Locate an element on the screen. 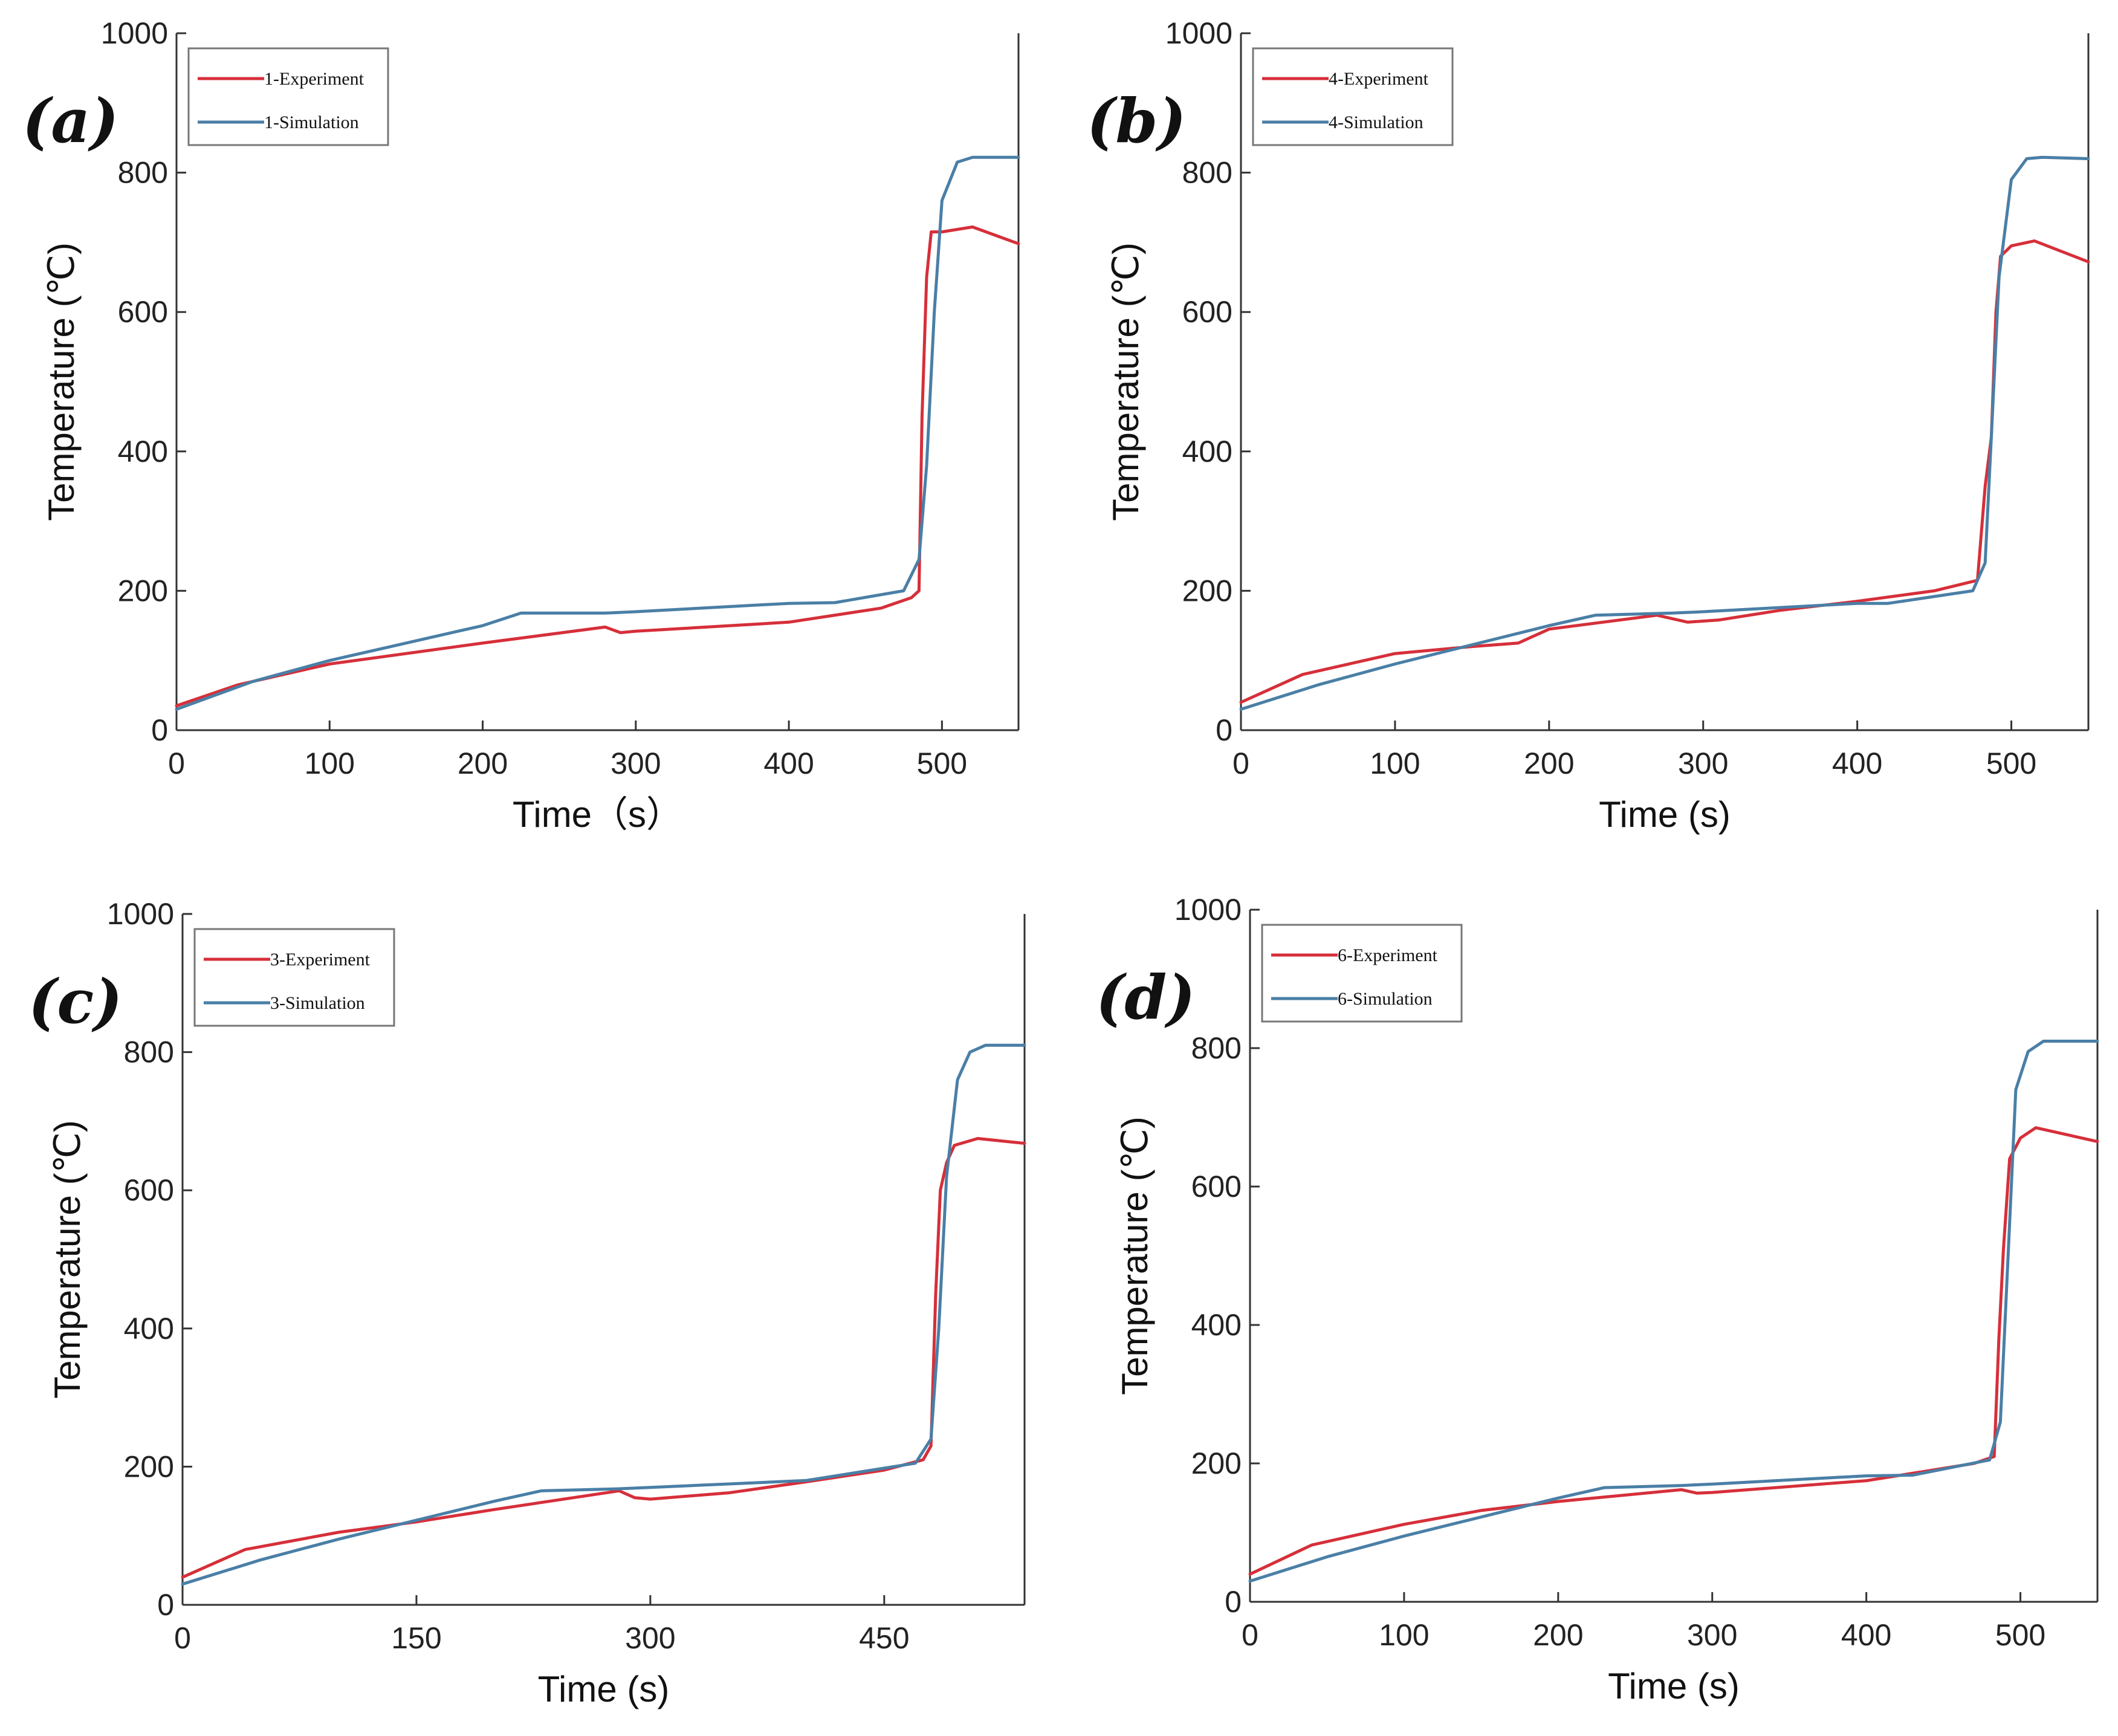 Image resolution: width=2118 pixels, height=1736 pixels. legend-label: 6-Experiment is located at coordinates (1388, 955).